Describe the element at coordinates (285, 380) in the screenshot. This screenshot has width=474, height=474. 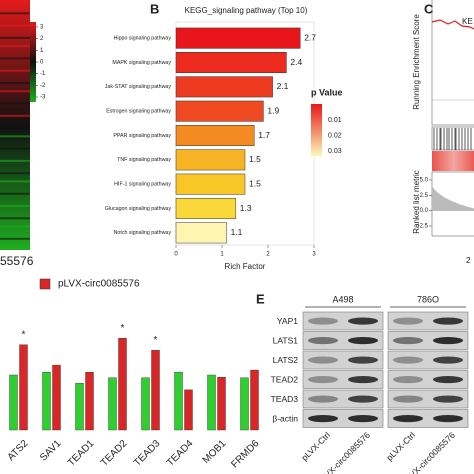
I see `row-label: TEAD2` at that location.